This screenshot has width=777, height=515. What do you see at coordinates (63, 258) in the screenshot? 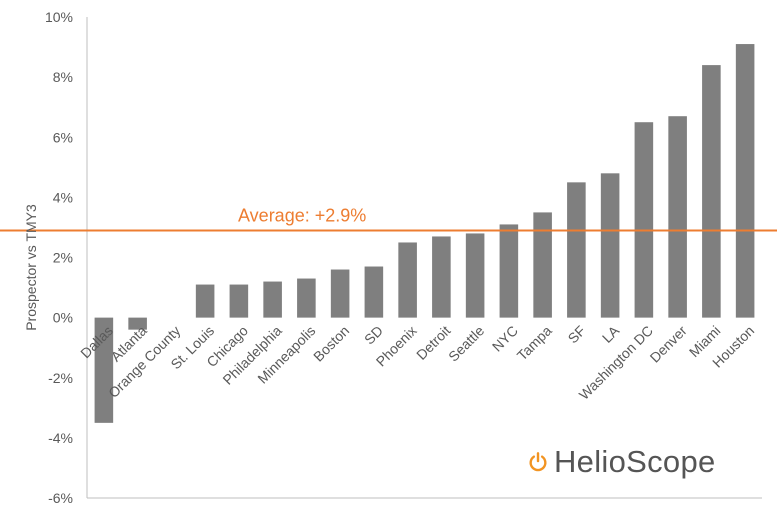
I see `y-tick-label: 2%` at bounding box center [63, 258].